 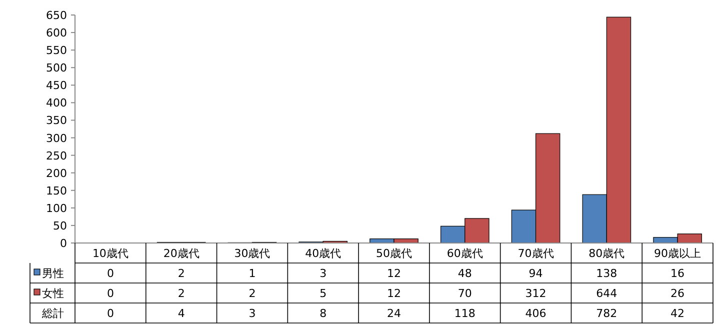 I want to click on text: 8, so click(x=323, y=313).